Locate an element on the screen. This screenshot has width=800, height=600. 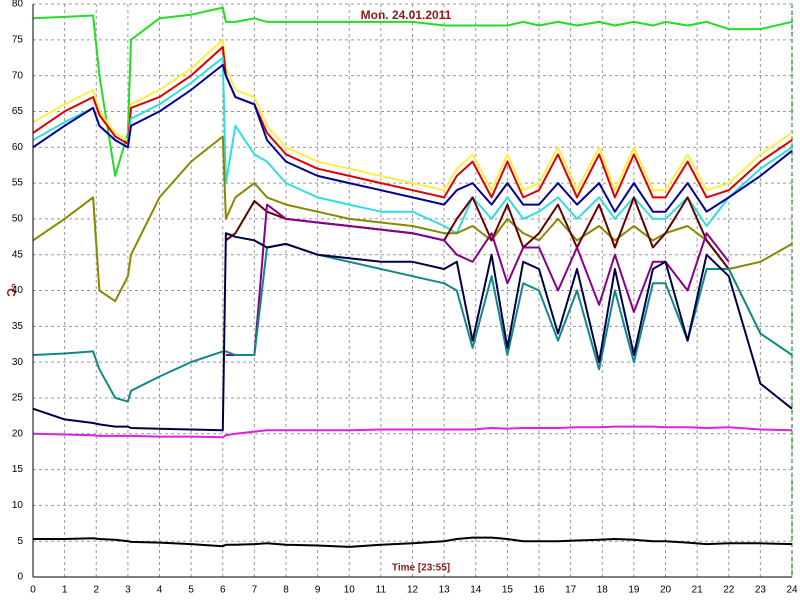
y-tick-label: 50 is located at coordinates (18, 219).